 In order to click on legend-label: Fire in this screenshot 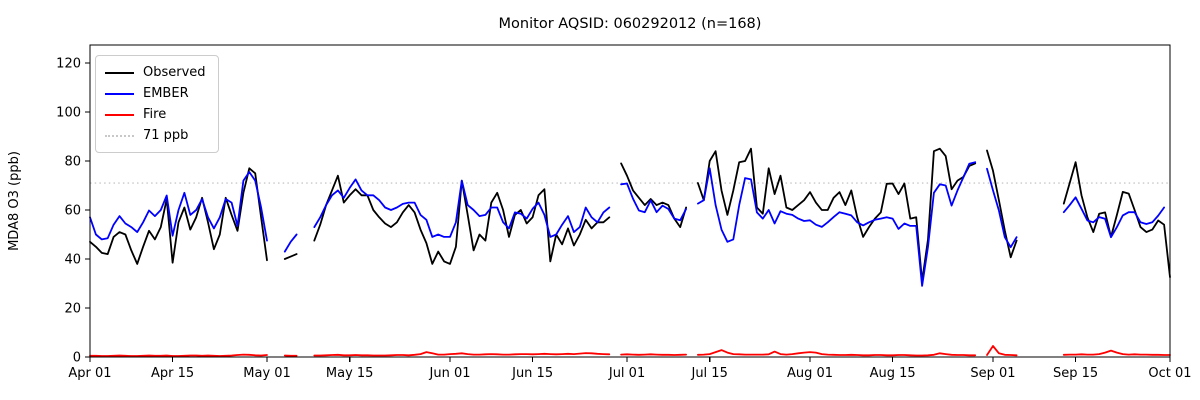, I will do `click(155, 114)`.